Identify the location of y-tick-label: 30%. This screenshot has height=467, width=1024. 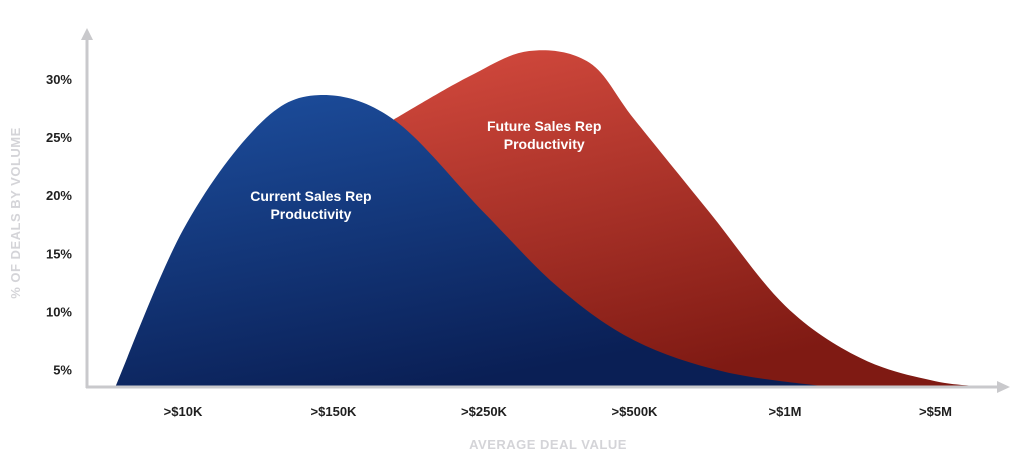
(59, 79).